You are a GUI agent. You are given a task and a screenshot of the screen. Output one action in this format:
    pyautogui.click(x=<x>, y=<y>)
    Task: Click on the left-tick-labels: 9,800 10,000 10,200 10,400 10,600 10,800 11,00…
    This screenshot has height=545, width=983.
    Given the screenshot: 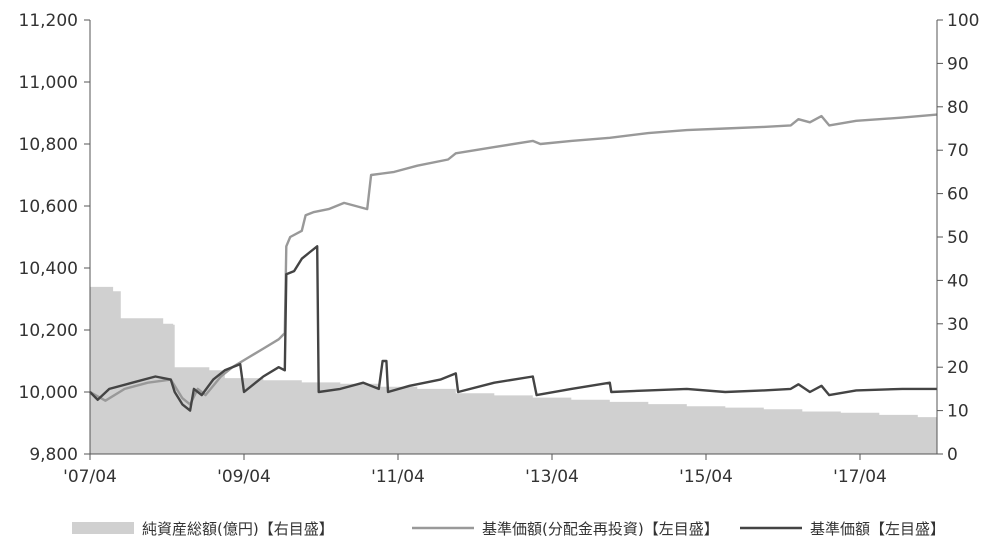 What is the action you would take?
    pyautogui.click(x=54, y=238)
    